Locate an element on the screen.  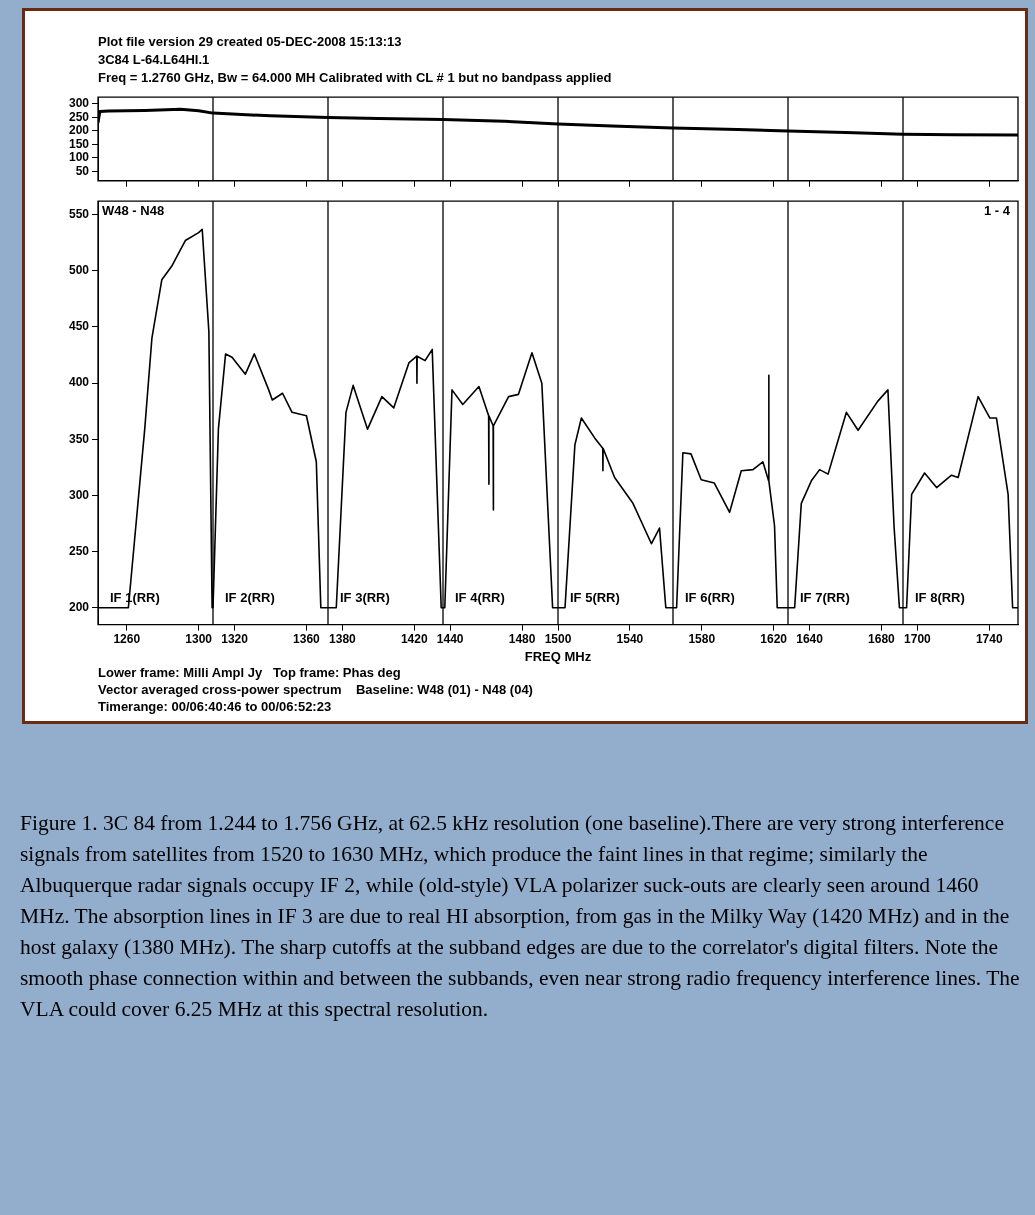
annotation: IF 6(RR) is located at coordinates (710, 597).